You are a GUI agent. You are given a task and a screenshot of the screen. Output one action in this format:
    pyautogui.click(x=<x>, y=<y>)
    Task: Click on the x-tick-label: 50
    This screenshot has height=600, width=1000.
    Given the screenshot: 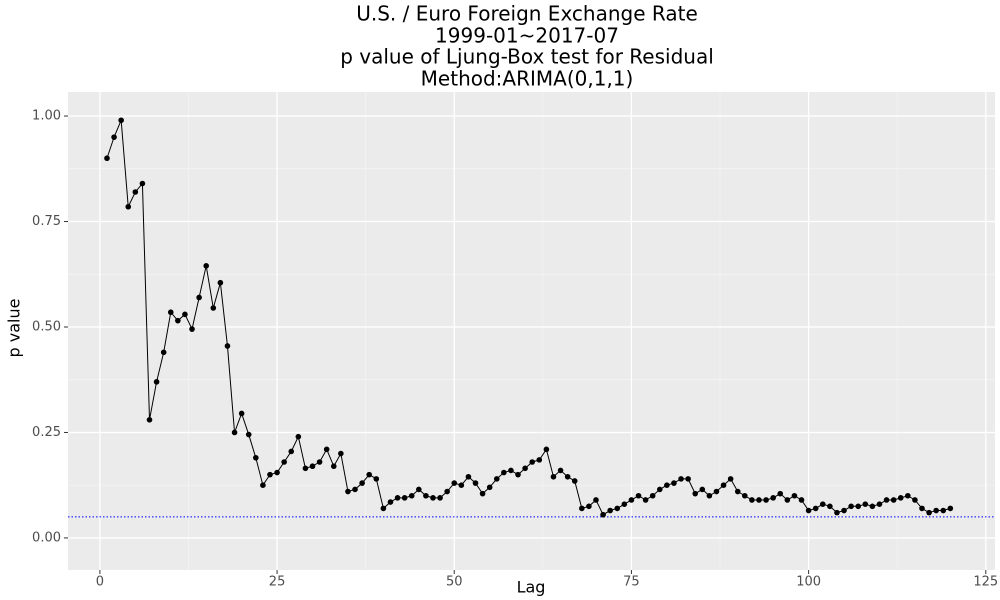 What is the action you would take?
    pyautogui.click(x=454, y=582)
    